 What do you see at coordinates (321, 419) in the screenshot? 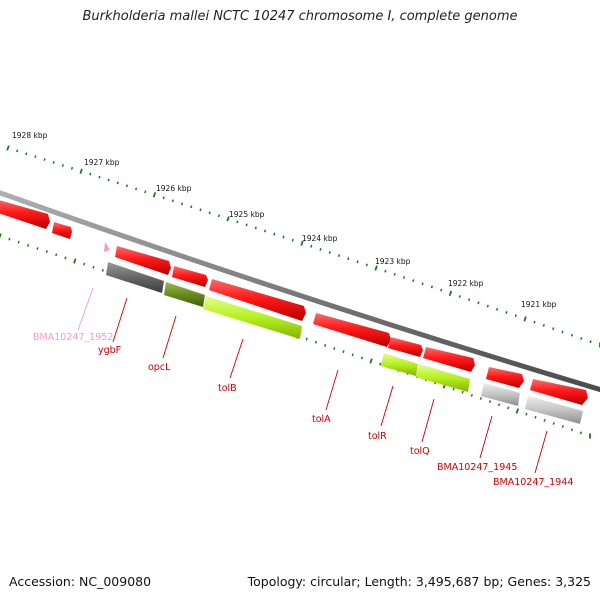
I see `gene-label-tolA: tolA` at bounding box center [321, 419].